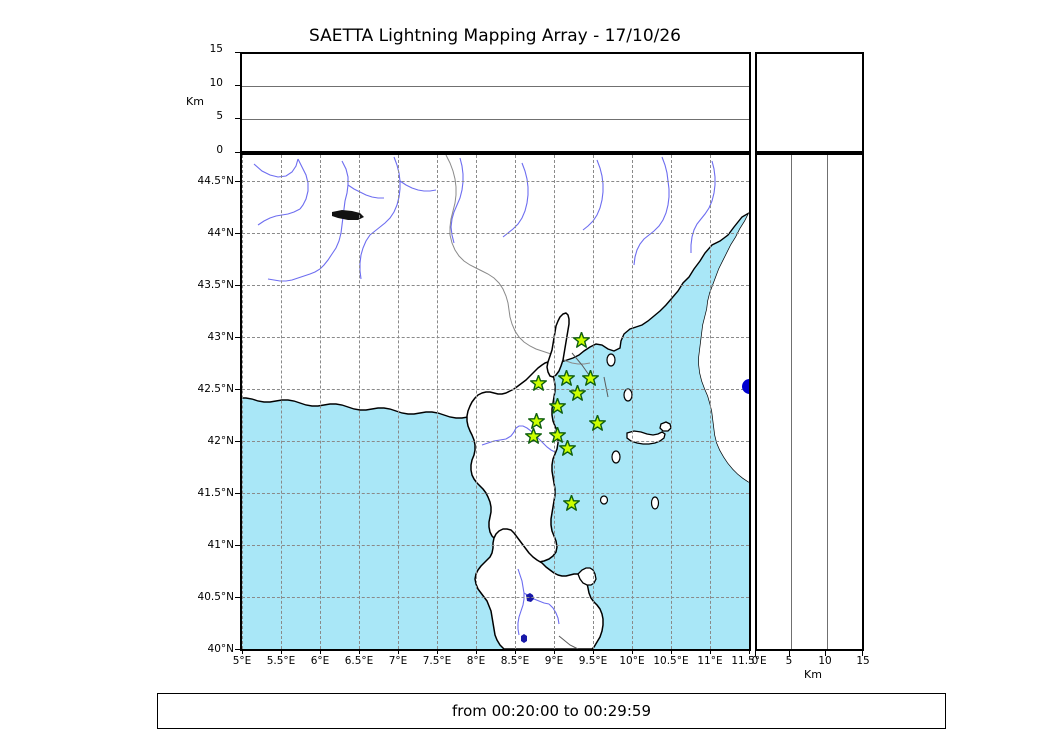 The image size is (1050, 750). What do you see at coordinates (632, 661) in the screenshot?
I see `longitude-tick-label: 10°E` at bounding box center [632, 661].